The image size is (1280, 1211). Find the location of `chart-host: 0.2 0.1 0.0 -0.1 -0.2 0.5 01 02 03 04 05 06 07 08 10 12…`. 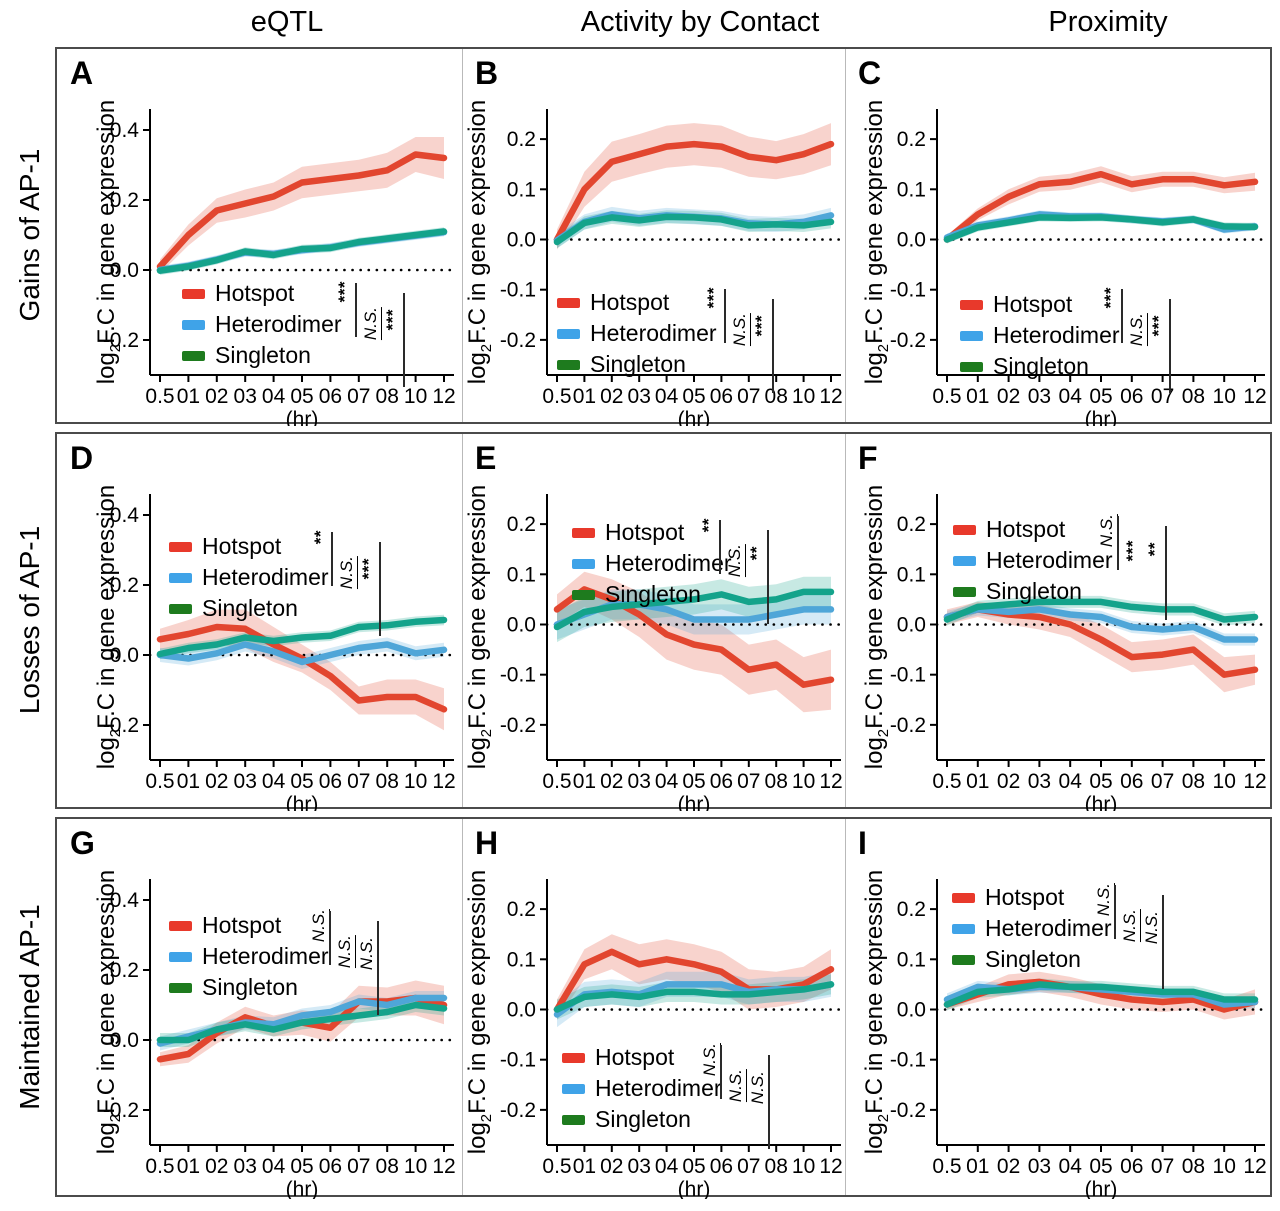

chart-host: 0.2 0.1 0.0 -0.1 -0.2 0.5 01 02 03 04 05 06 07 08 10 12… is located at coordinates (653, 237).